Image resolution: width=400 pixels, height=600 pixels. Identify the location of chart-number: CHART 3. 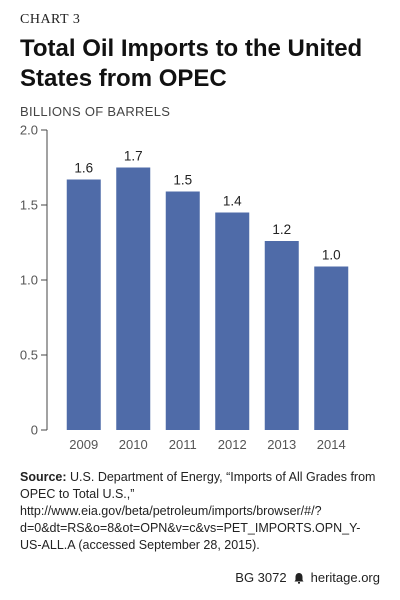
(50, 19).